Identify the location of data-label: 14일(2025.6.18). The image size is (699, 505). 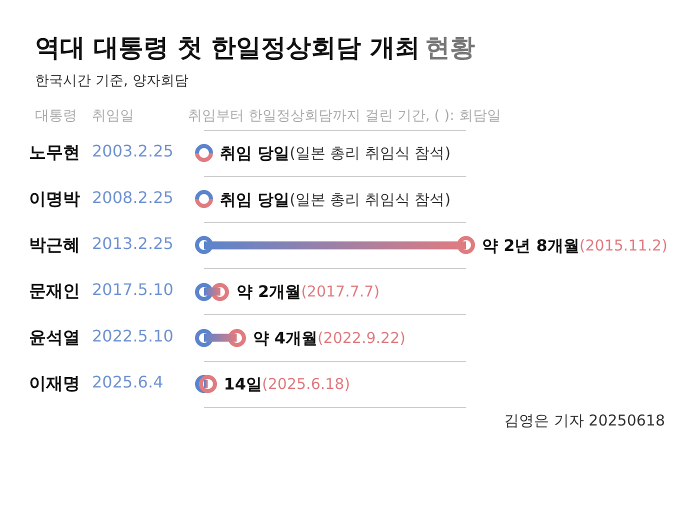
(287, 384).